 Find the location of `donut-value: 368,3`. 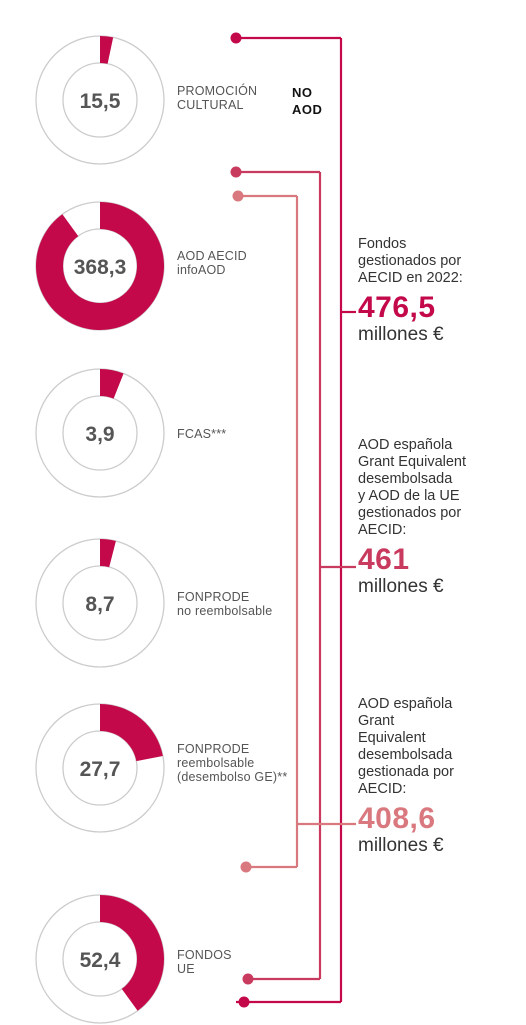

donut-value: 368,3 is located at coordinates (100, 267).